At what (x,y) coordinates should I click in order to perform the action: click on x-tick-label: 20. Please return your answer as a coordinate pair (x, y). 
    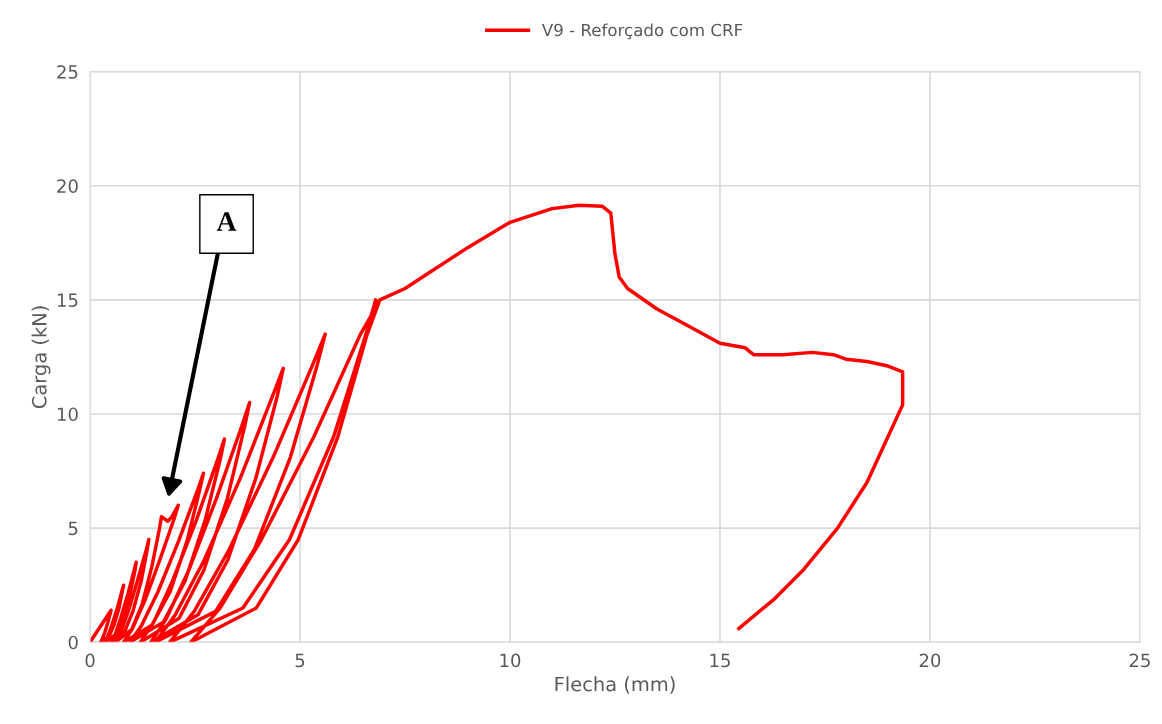
    Looking at the image, I should click on (930, 660).